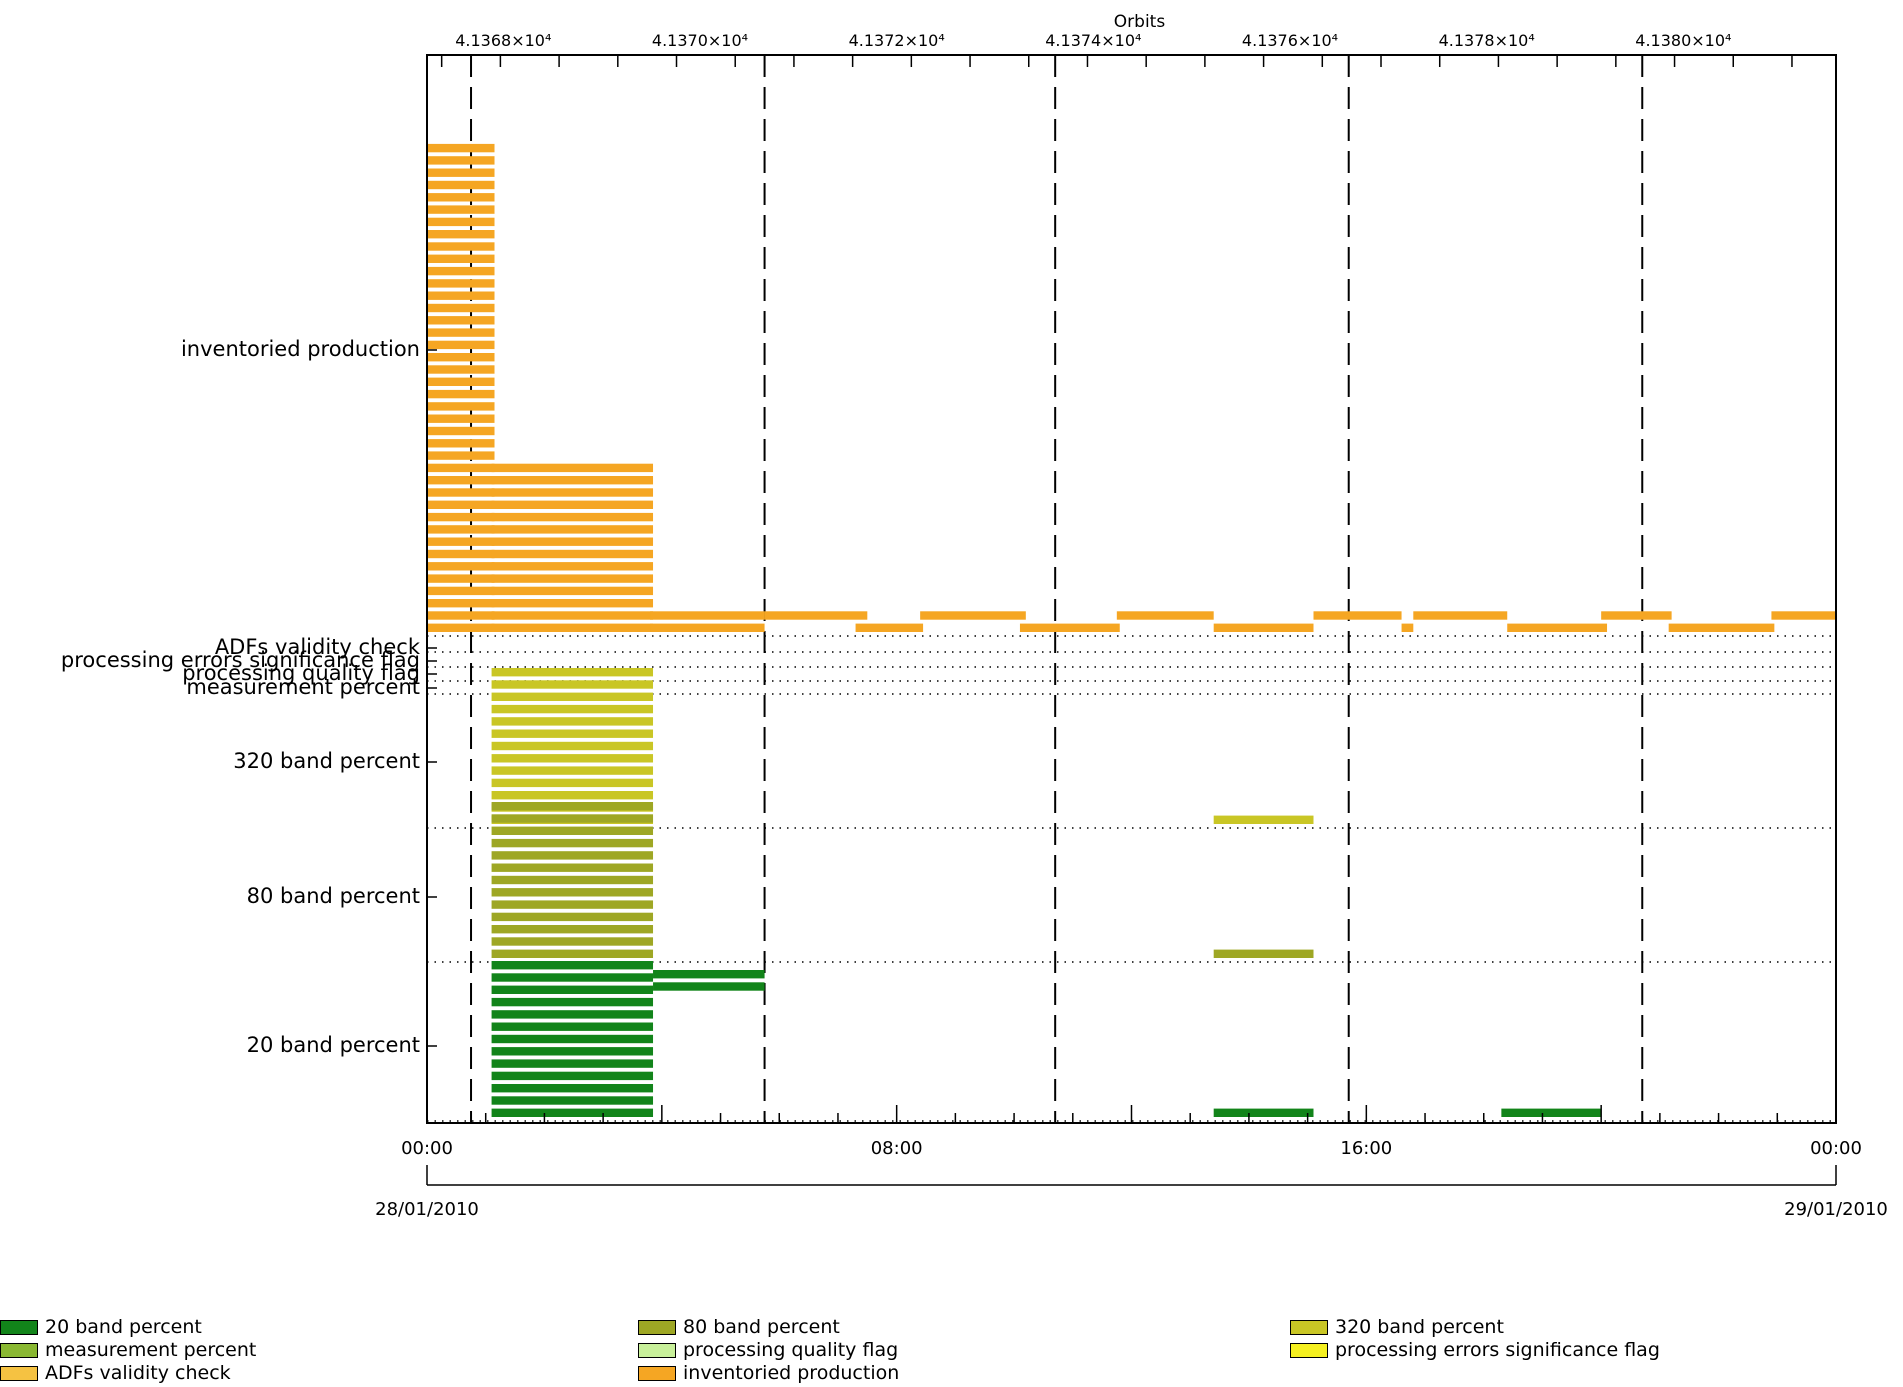 The width and height of the screenshot is (1903, 1387). I want to click on legend-item-320-band-percent: 320 band percent, so click(1397, 1327).